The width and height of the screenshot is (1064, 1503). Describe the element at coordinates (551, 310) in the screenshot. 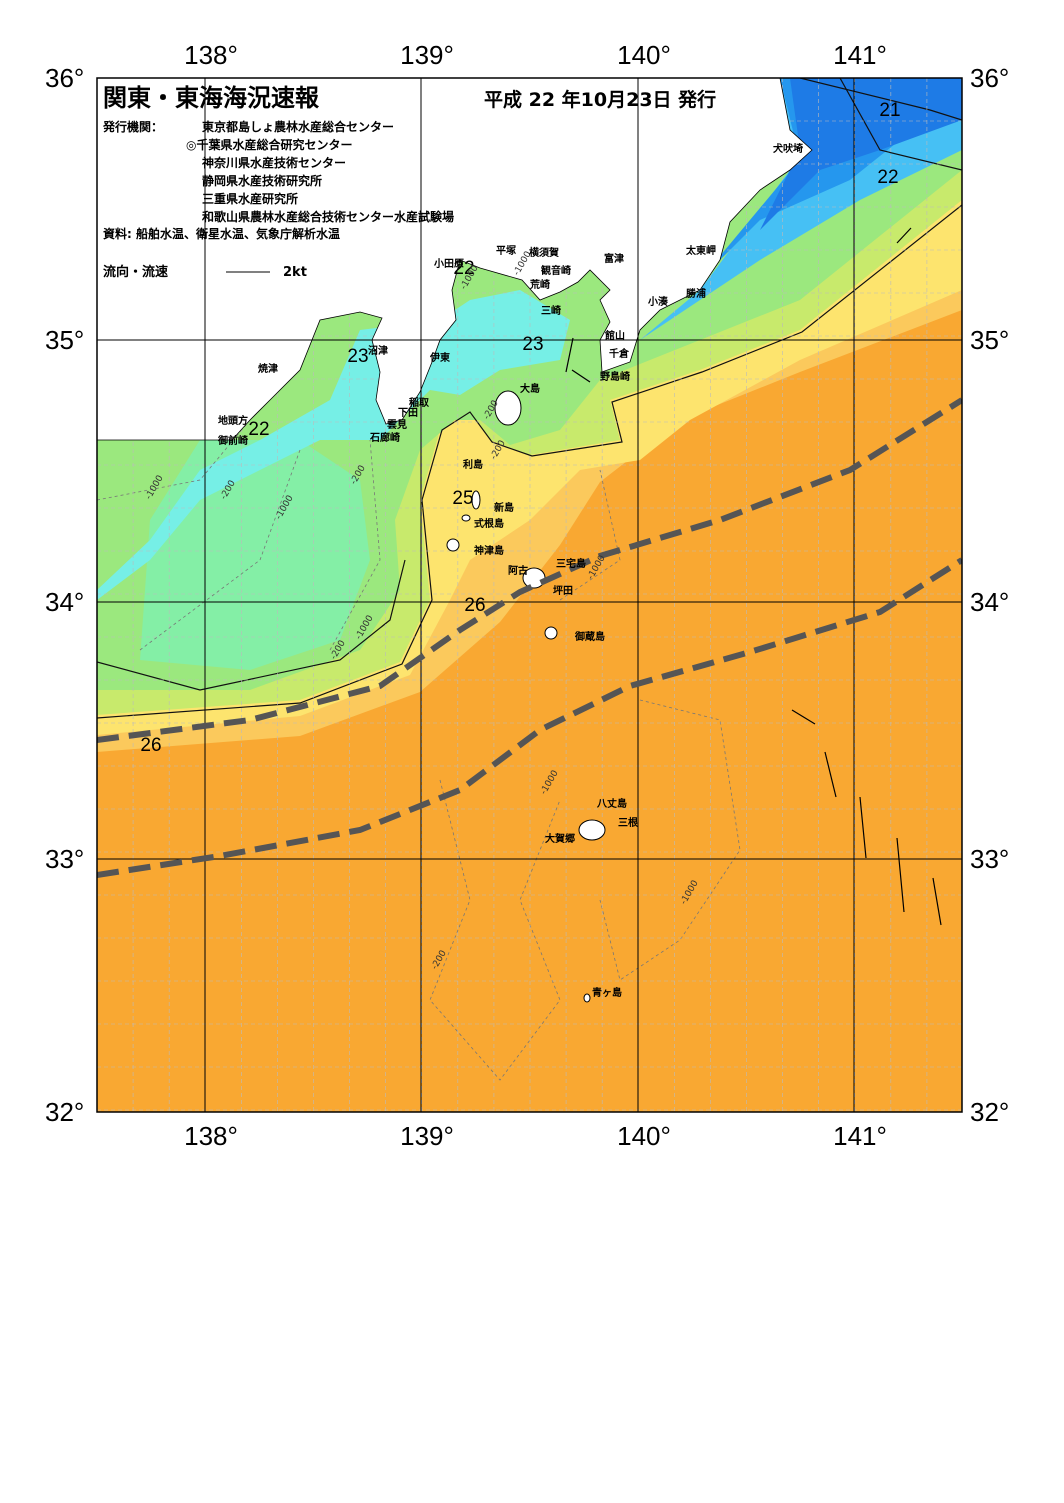

I see `place-name: 三崎` at that location.